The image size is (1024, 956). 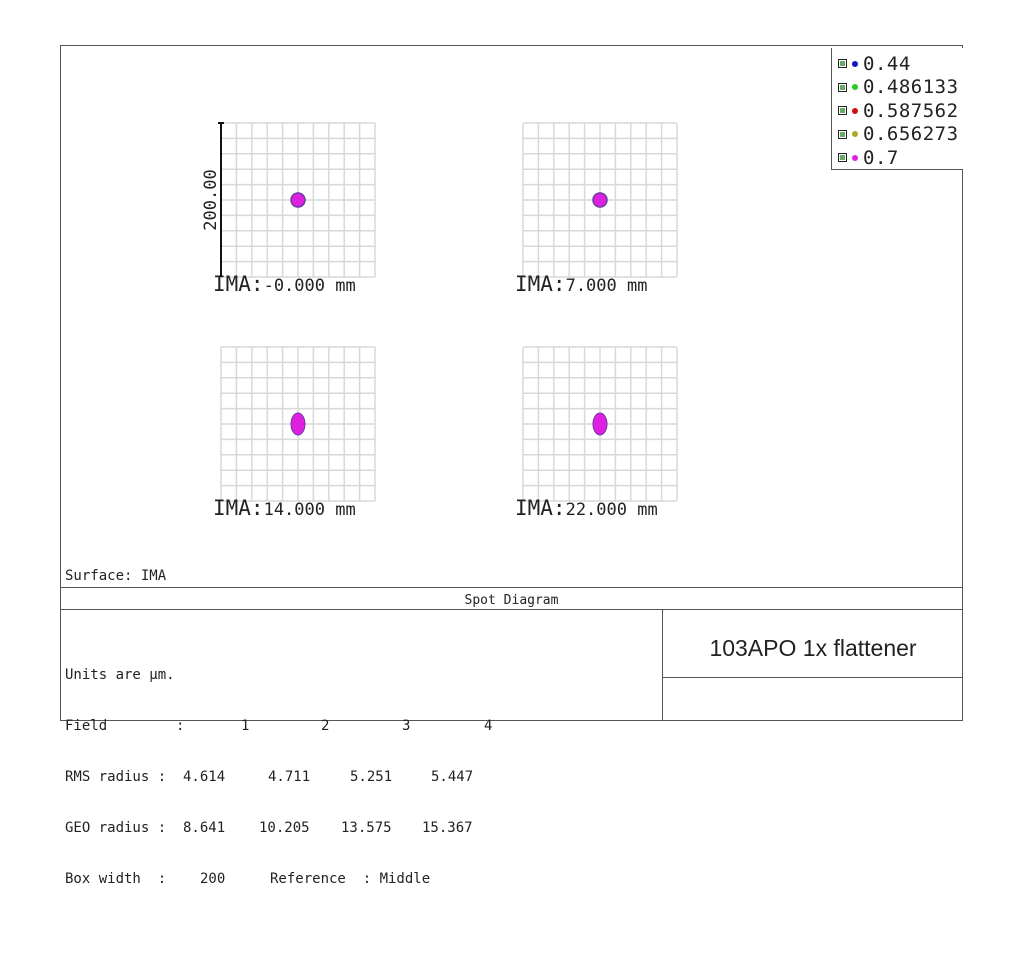 What do you see at coordinates (881, 157) in the screenshot?
I see `legend-label: 0.7` at bounding box center [881, 157].